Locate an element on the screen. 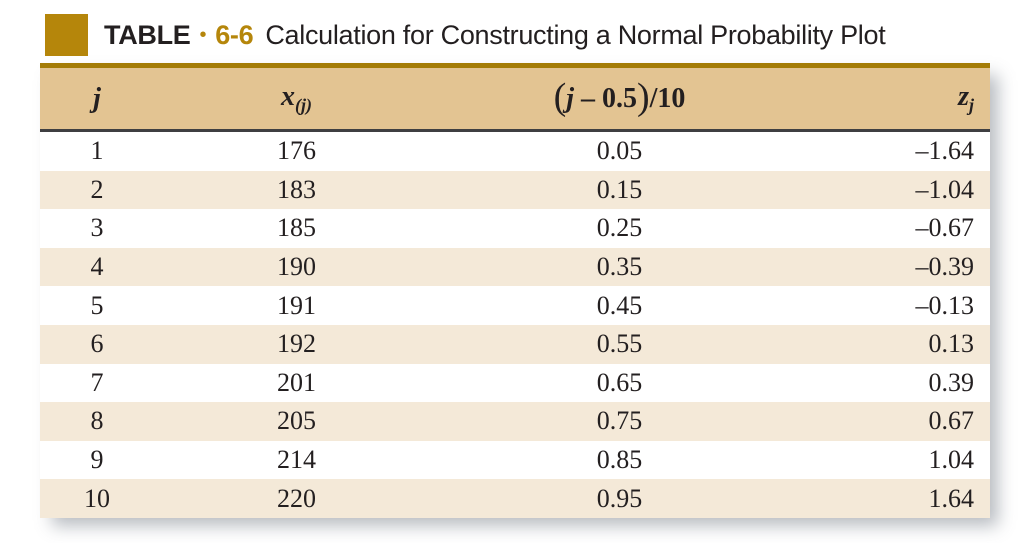 Image resolution: width=1024 pixels, height=543 pixels. cell-j: 9 is located at coordinates (97, 460).